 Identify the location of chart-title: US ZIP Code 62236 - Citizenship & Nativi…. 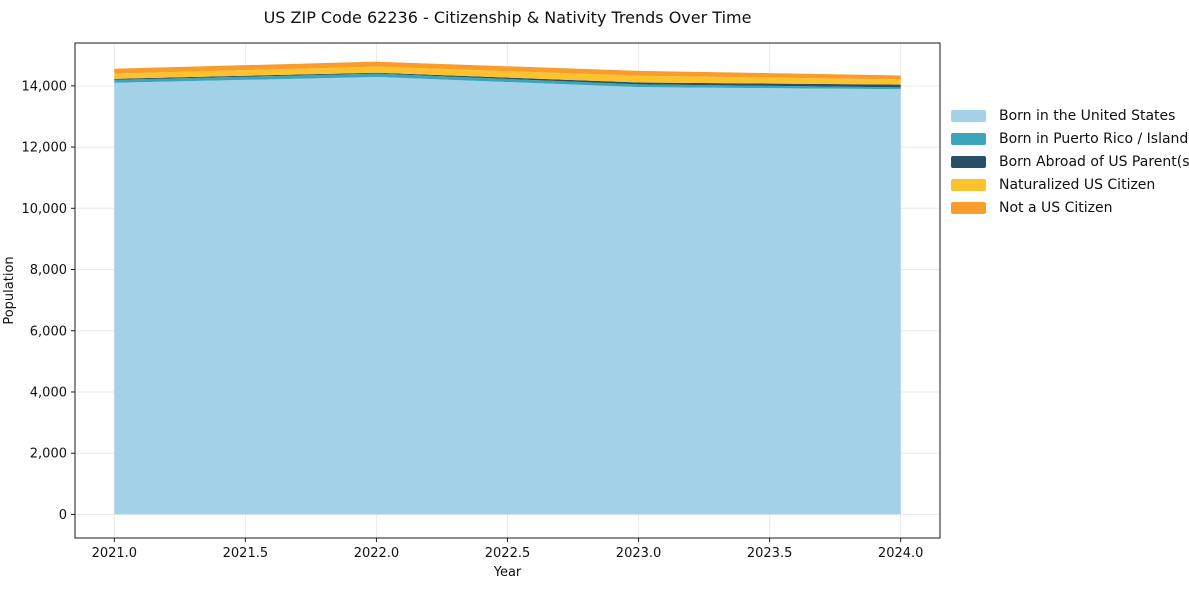
(507, 17).